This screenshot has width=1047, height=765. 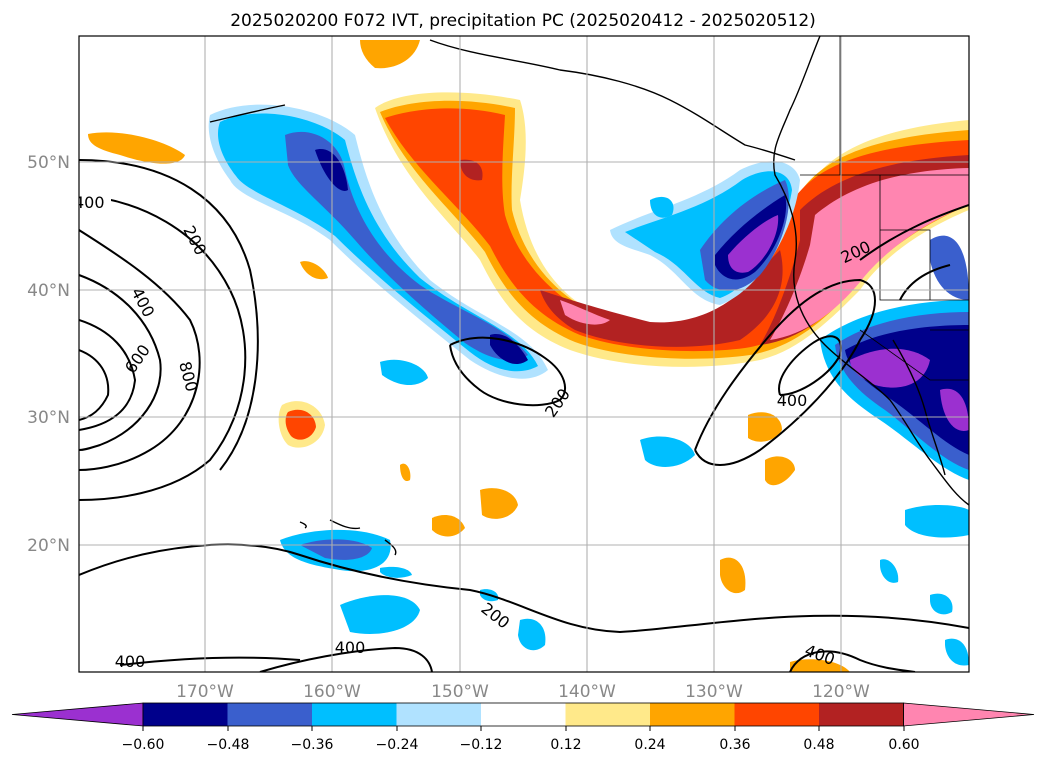 What do you see at coordinates (48, 291) in the screenshot?
I see `lat-label: 40°N` at bounding box center [48, 291].